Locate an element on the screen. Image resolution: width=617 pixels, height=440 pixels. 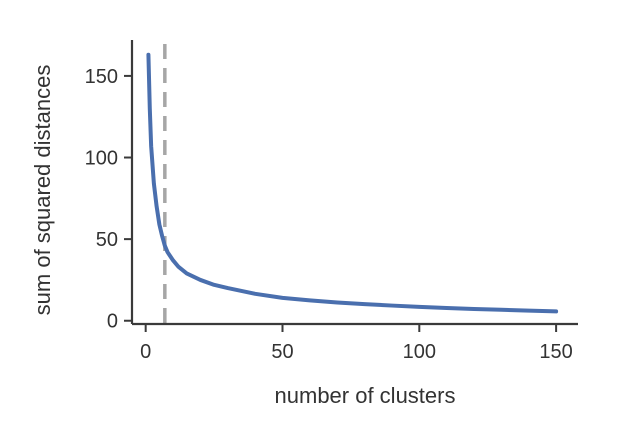
y-tick-label: 50 is located at coordinates (107, 240).